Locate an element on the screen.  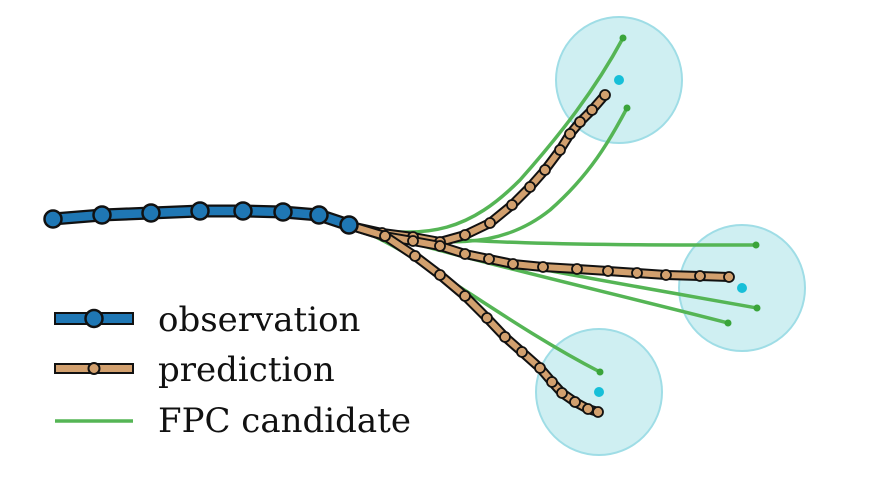
legend-prediction-marker is located at coordinates (94, 368).